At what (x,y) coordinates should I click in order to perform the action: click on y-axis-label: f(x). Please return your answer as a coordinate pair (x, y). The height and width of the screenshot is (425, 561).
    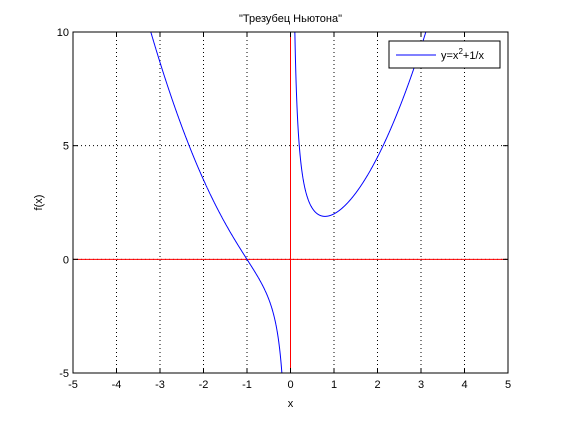
    Looking at the image, I should click on (39, 203).